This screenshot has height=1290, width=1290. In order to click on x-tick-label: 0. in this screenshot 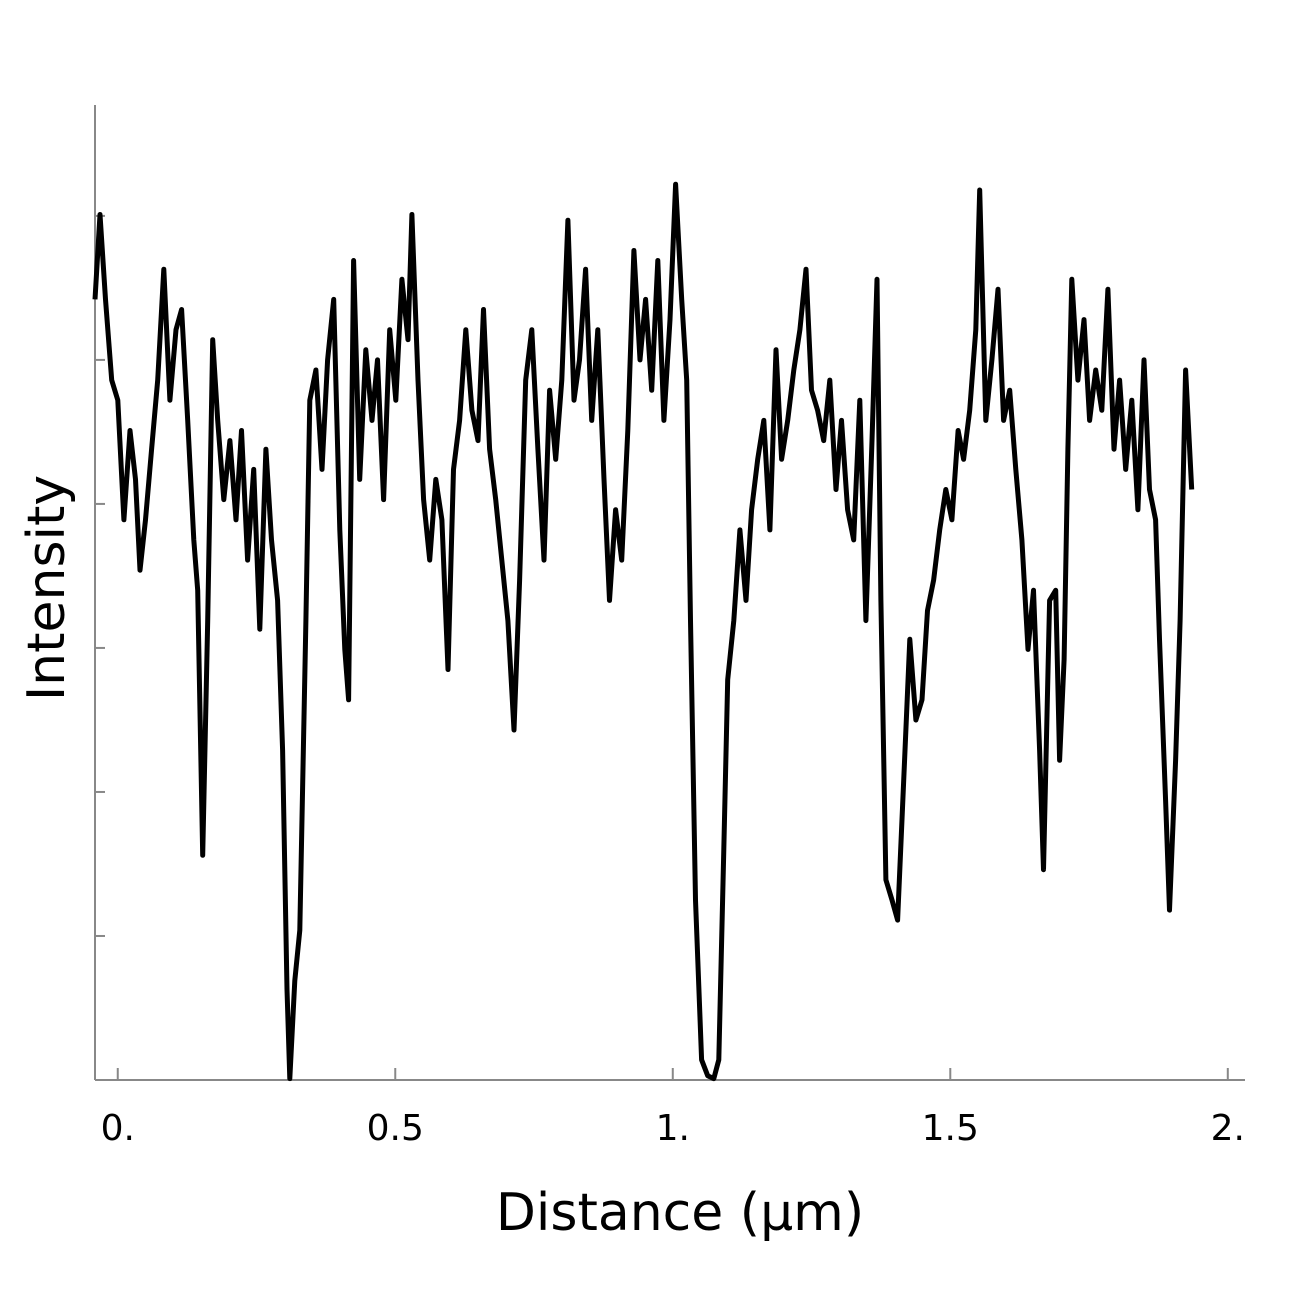, I will do `click(118, 1128)`.